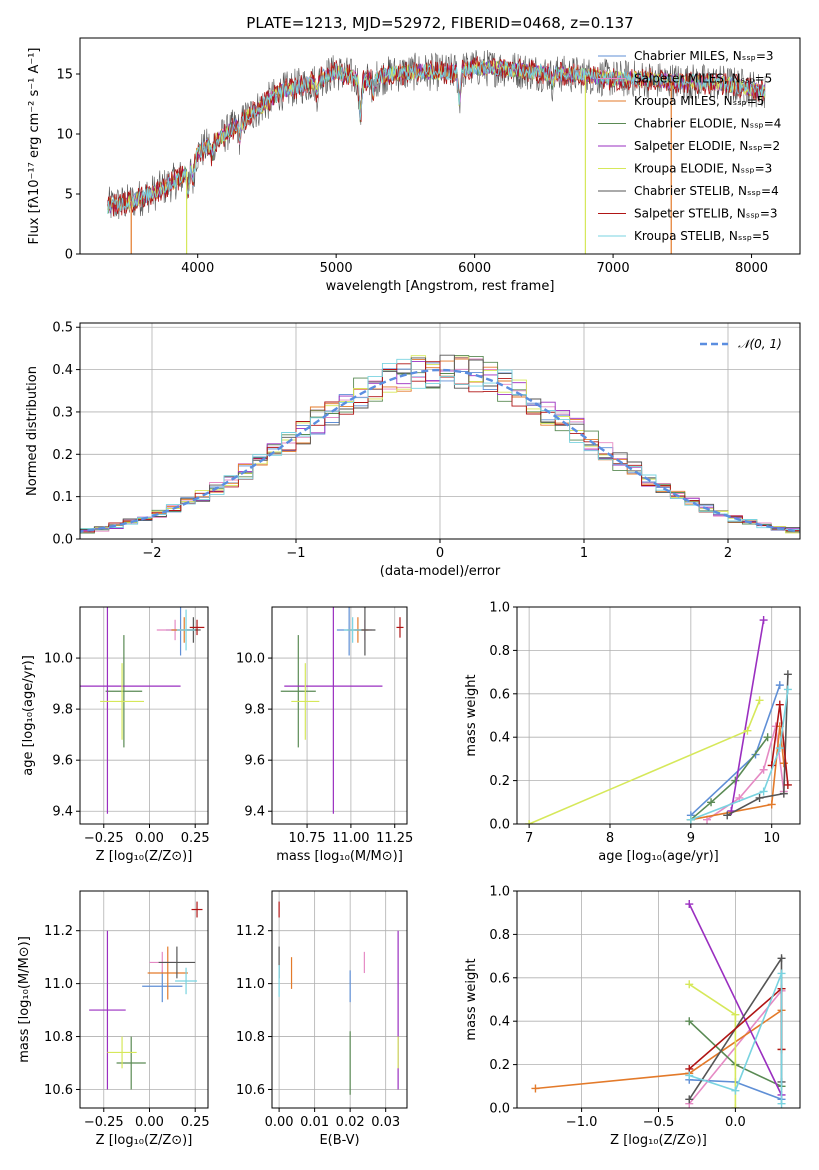  What do you see at coordinates (440, 446) in the screenshot?
I see `histogram-kroupa-stelib` at bounding box center [440, 446].